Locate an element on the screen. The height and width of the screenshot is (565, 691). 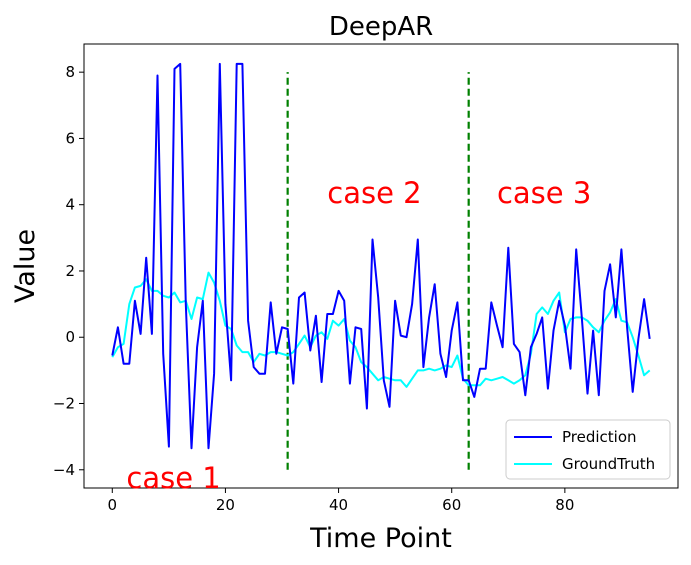
y-axis-ticks: −4 −2 0 2 4 6 8 is located at coordinates (68, 271).